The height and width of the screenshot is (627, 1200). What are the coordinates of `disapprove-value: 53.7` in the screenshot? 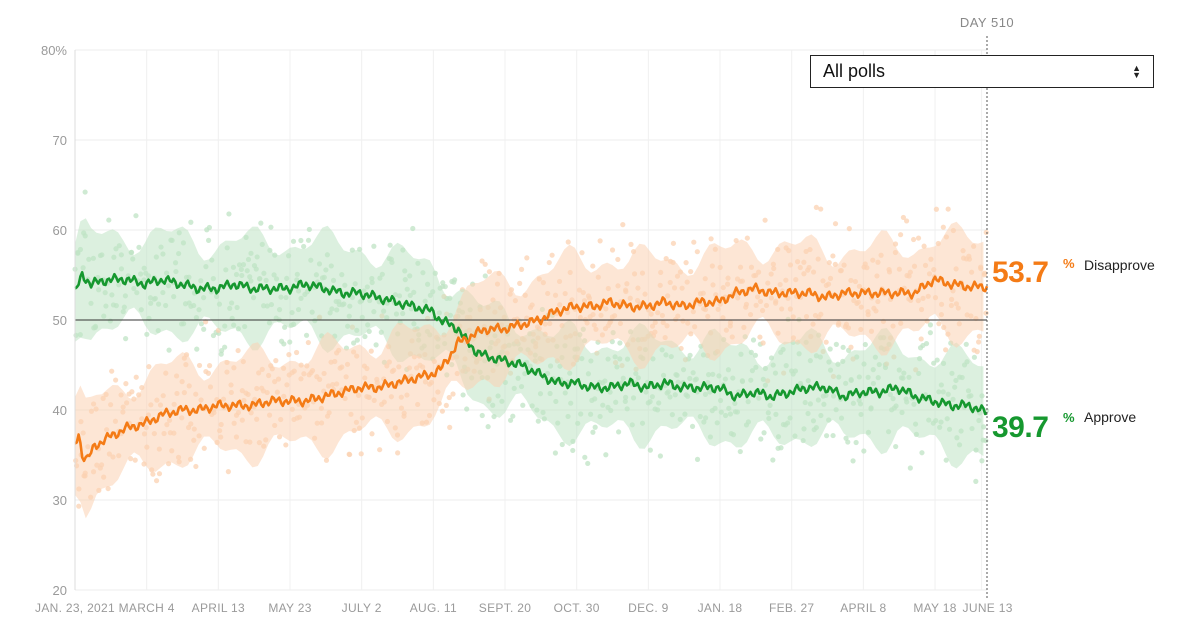 It's located at (1020, 272).